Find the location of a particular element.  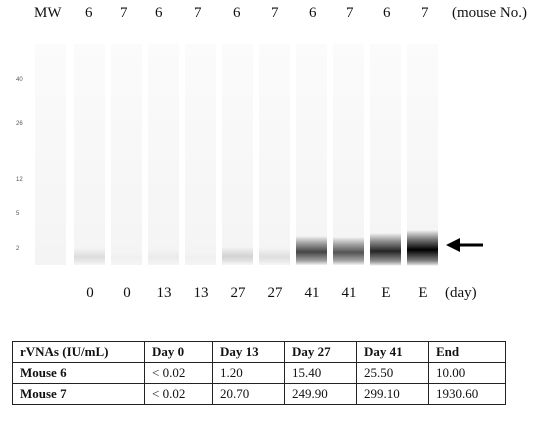

arrow-left-icon is located at coordinates (464, 245).